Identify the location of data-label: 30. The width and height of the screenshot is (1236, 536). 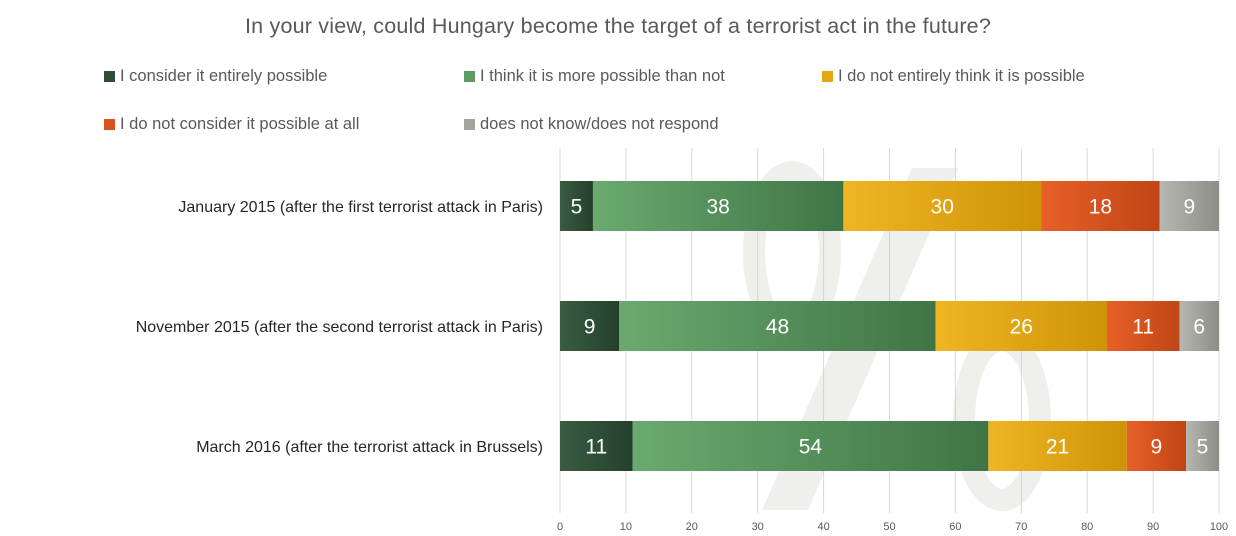
(942, 207).